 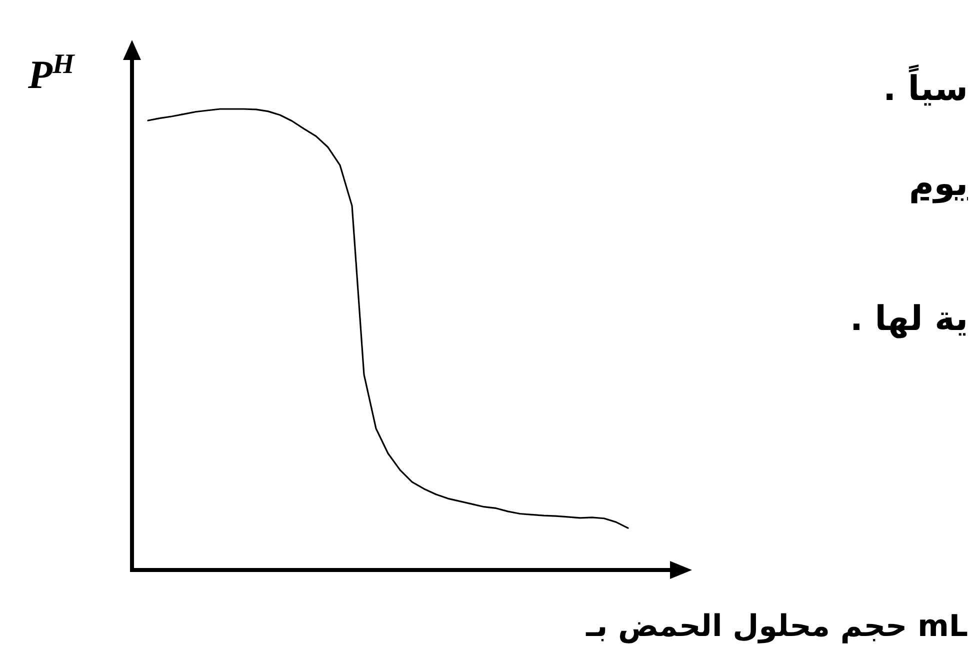 What do you see at coordinates (925, 86) in the screenshot?
I see `text: سياً .` at bounding box center [925, 86].